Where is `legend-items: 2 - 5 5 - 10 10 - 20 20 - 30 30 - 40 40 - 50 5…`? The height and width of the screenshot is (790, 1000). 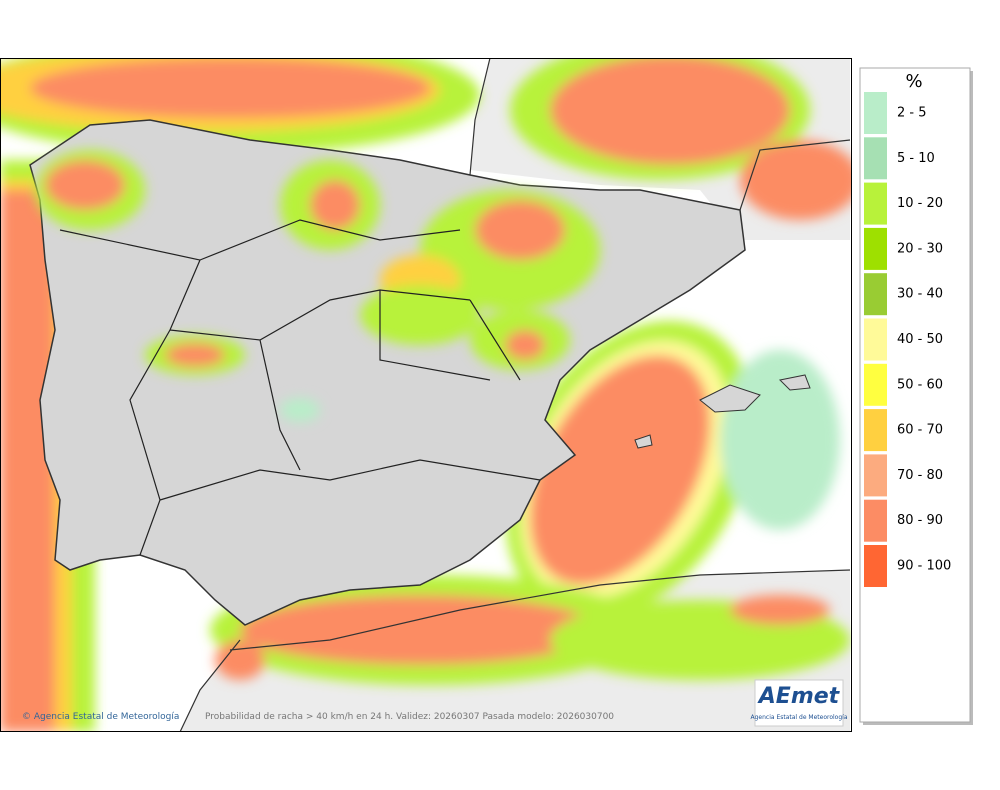
legend-items: 2 - 5 5 - 10 10 - 20 20 - 30 30 - 40 40 - 50 5… is located at coordinates (907, 339).